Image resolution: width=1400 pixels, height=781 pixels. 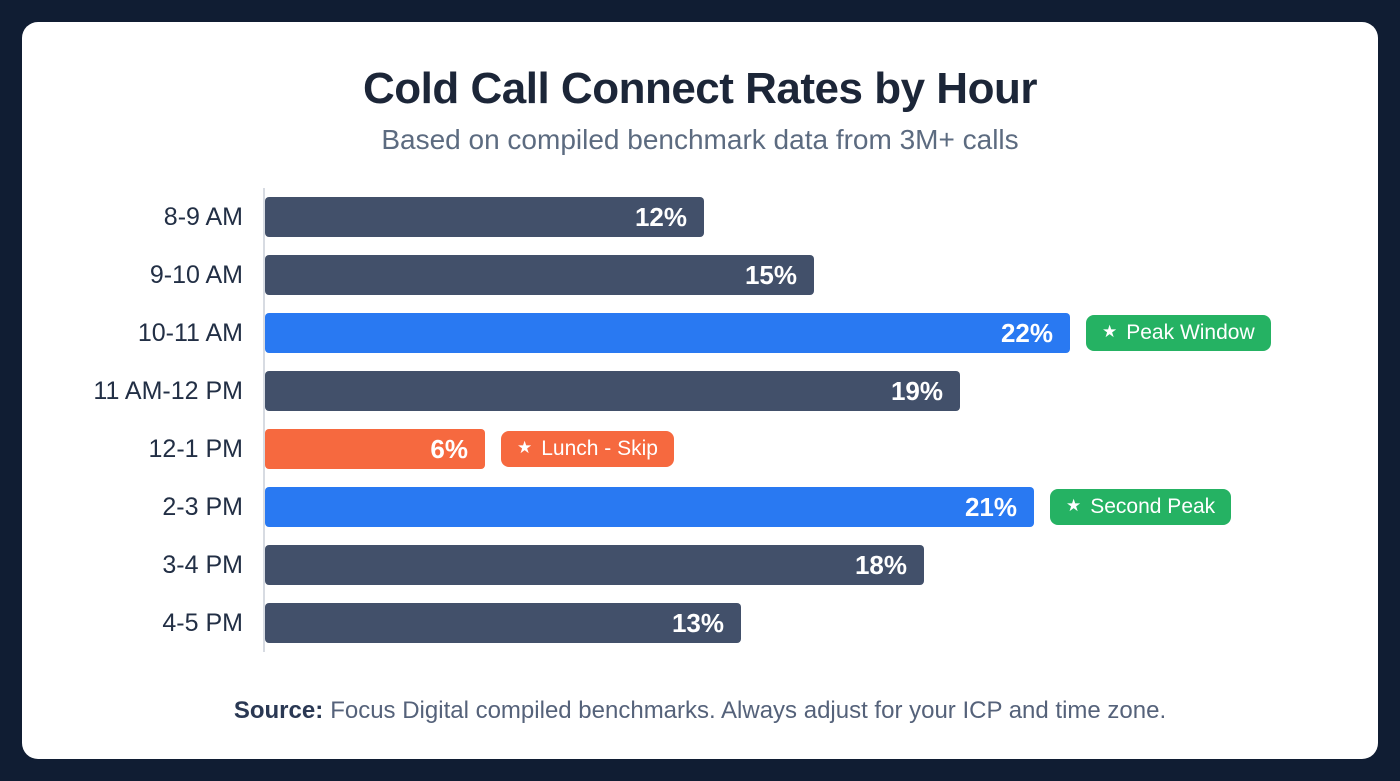 I want to click on page-title: Cold Call Connect Rates by Hour, so click(x=700, y=88).